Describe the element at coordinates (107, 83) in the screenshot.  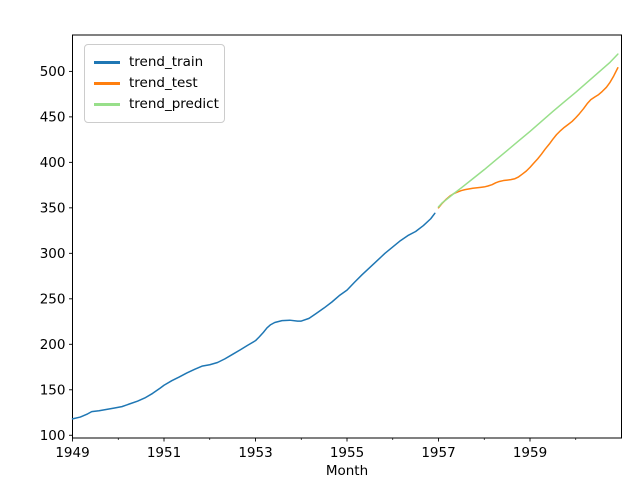
I see `legend-line-swatch-trend-test` at that location.